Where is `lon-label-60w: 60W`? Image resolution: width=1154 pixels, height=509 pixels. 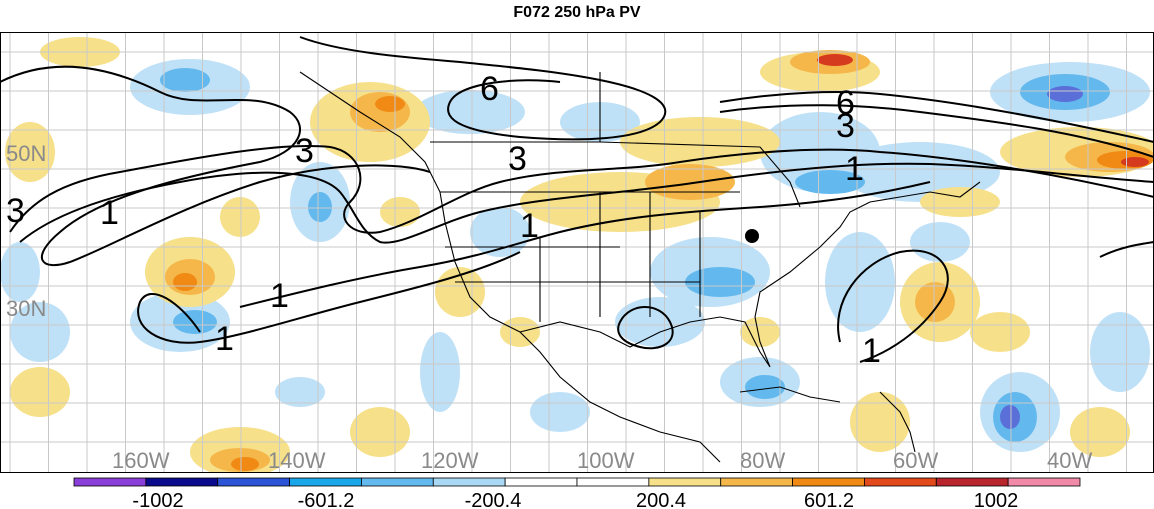
lon-label-60w: 60W is located at coordinates (915, 460).